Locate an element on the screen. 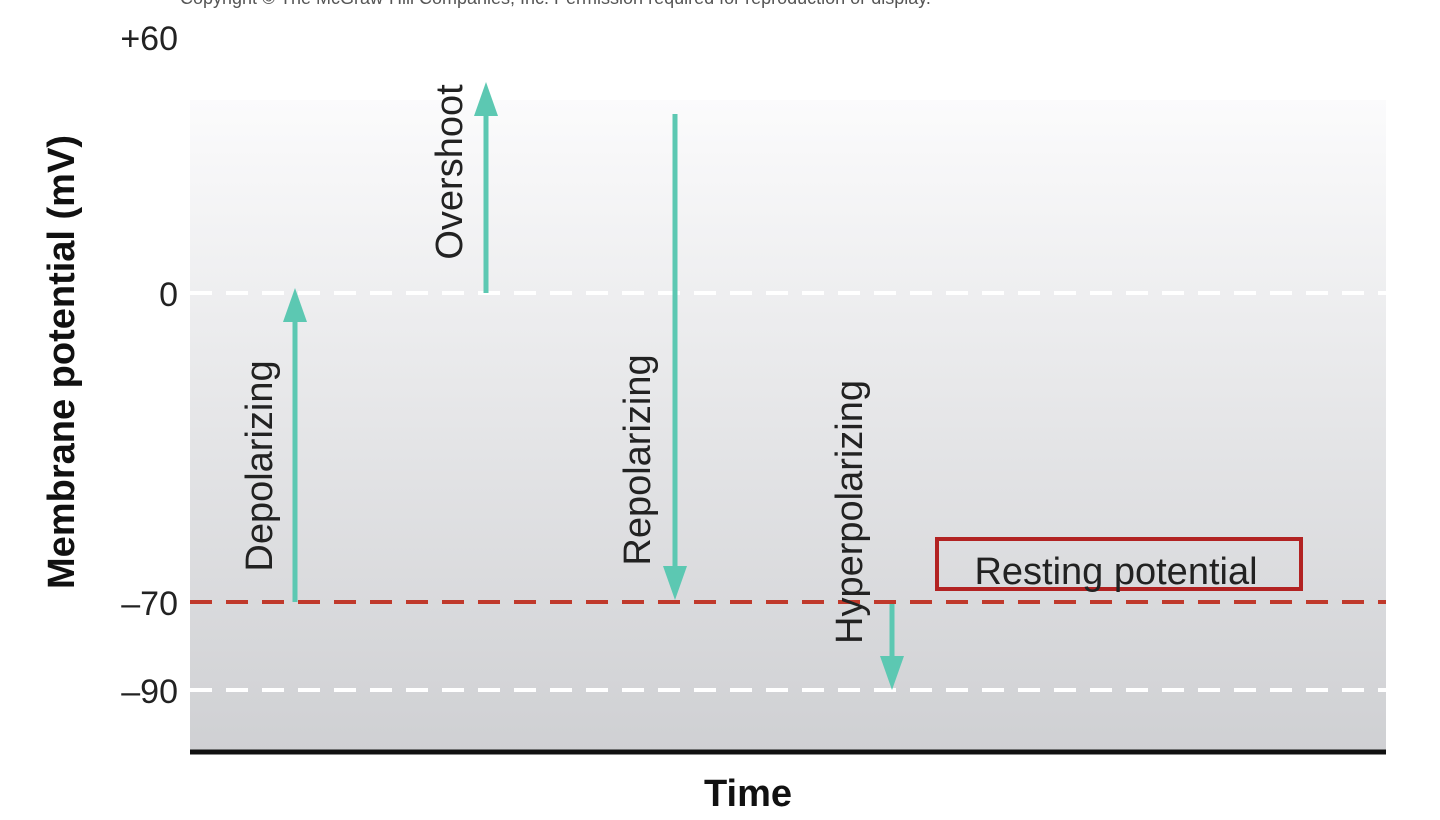 Image resolution: width=1440 pixels, height=820 pixels. repolarizing-arrow is located at coordinates (675, 357).